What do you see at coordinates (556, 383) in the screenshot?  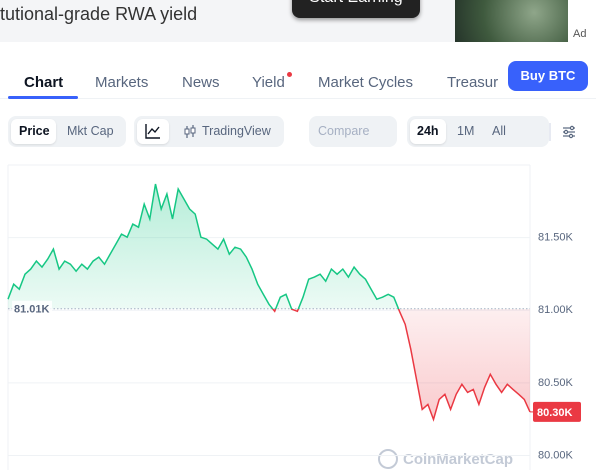 I see `y-tick-label: 80.50K` at bounding box center [556, 383].